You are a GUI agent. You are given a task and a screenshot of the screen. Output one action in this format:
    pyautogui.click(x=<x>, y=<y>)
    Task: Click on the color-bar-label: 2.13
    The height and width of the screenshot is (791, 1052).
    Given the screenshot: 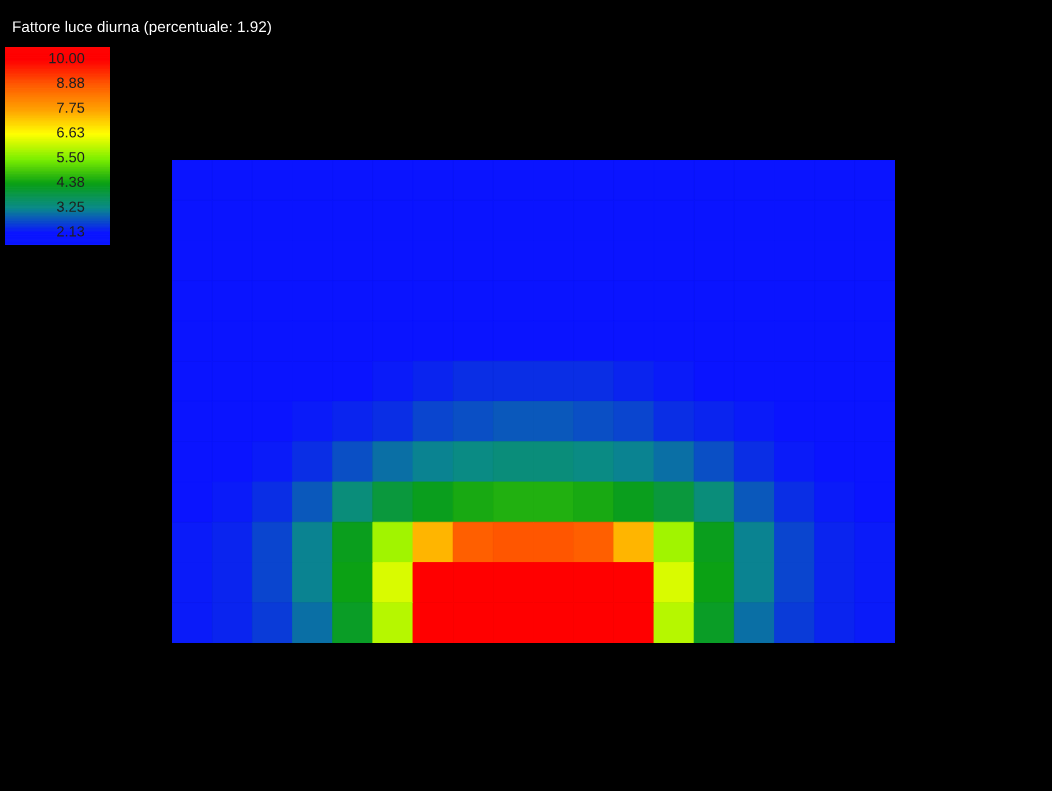 What is the action you would take?
    pyautogui.click(x=71, y=231)
    